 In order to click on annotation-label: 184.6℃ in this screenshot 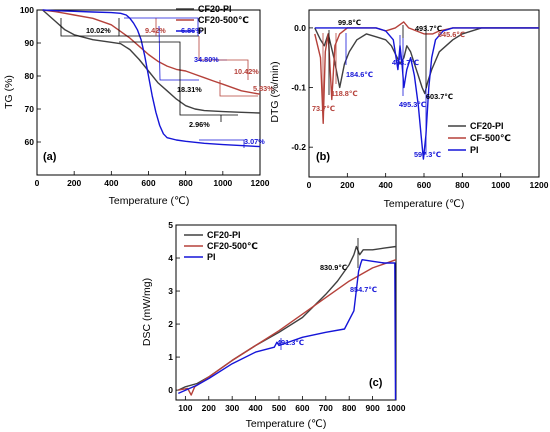, I will do `click(359, 74)`.